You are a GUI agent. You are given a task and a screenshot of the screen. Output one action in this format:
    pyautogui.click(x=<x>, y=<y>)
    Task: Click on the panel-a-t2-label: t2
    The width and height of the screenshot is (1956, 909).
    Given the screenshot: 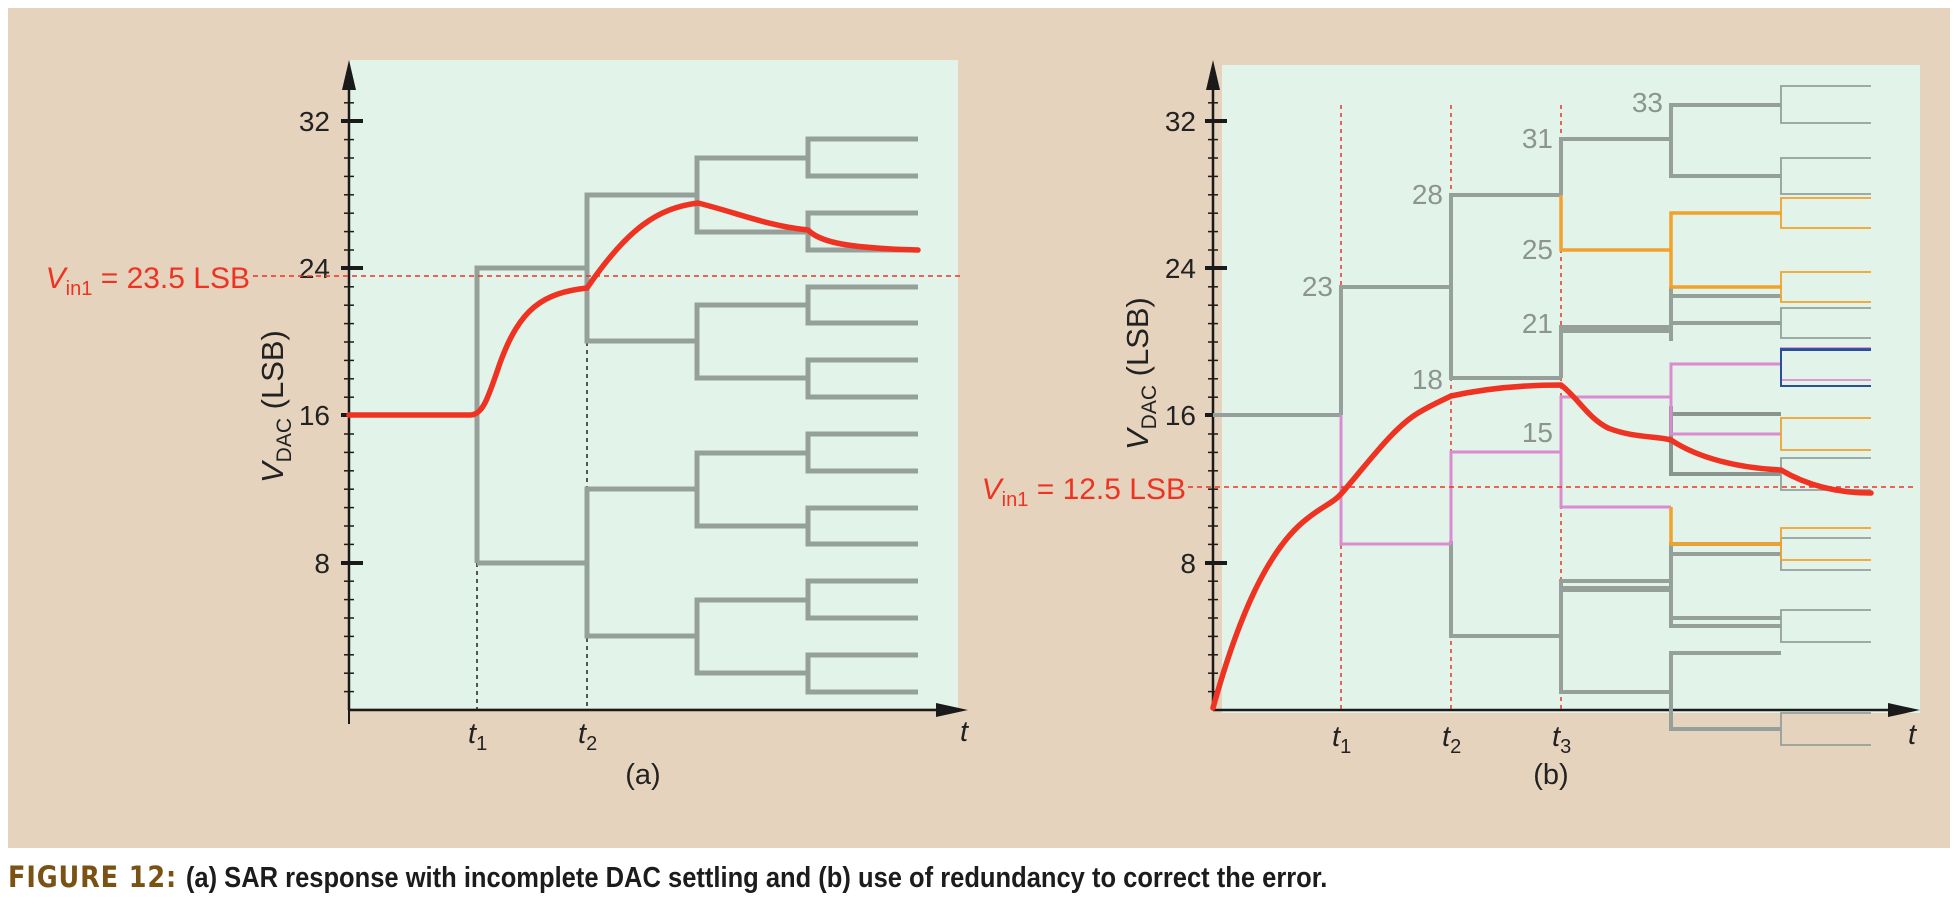 What is the action you would take?
    pyautogui.click(x=587, y=736)
    